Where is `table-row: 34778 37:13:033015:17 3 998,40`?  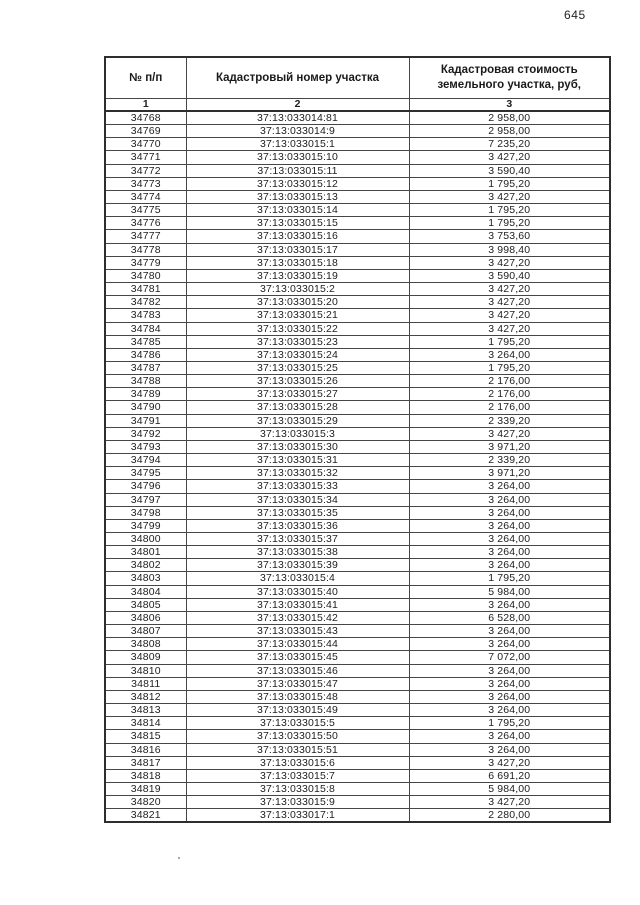 table-row: 34778 37:13:033015:17 3 998,40 is located at coordinates (357, 249).